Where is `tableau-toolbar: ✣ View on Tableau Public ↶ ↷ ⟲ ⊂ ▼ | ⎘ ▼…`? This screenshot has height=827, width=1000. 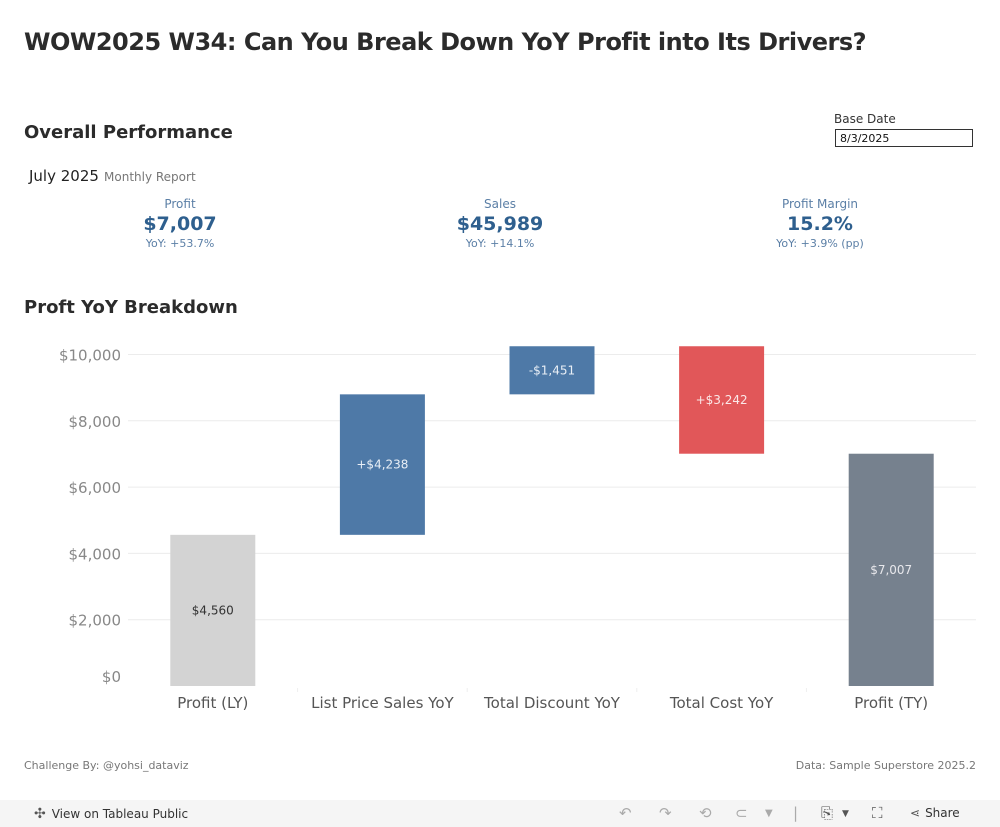 tableau-toolbar: ✣ View on Tableau Public ↶ ↷ ⟲ ⊂ ▼ | ⎘ ▼… is located at coordinates (500, 813).